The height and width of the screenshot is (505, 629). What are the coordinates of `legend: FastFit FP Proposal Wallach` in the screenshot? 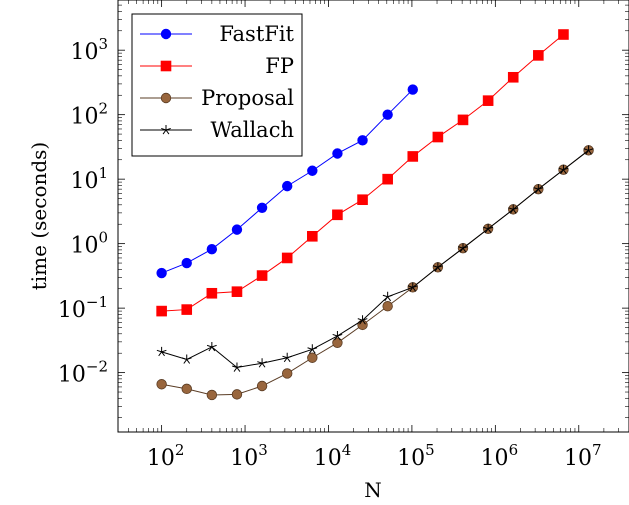 It's located at (217, 85).